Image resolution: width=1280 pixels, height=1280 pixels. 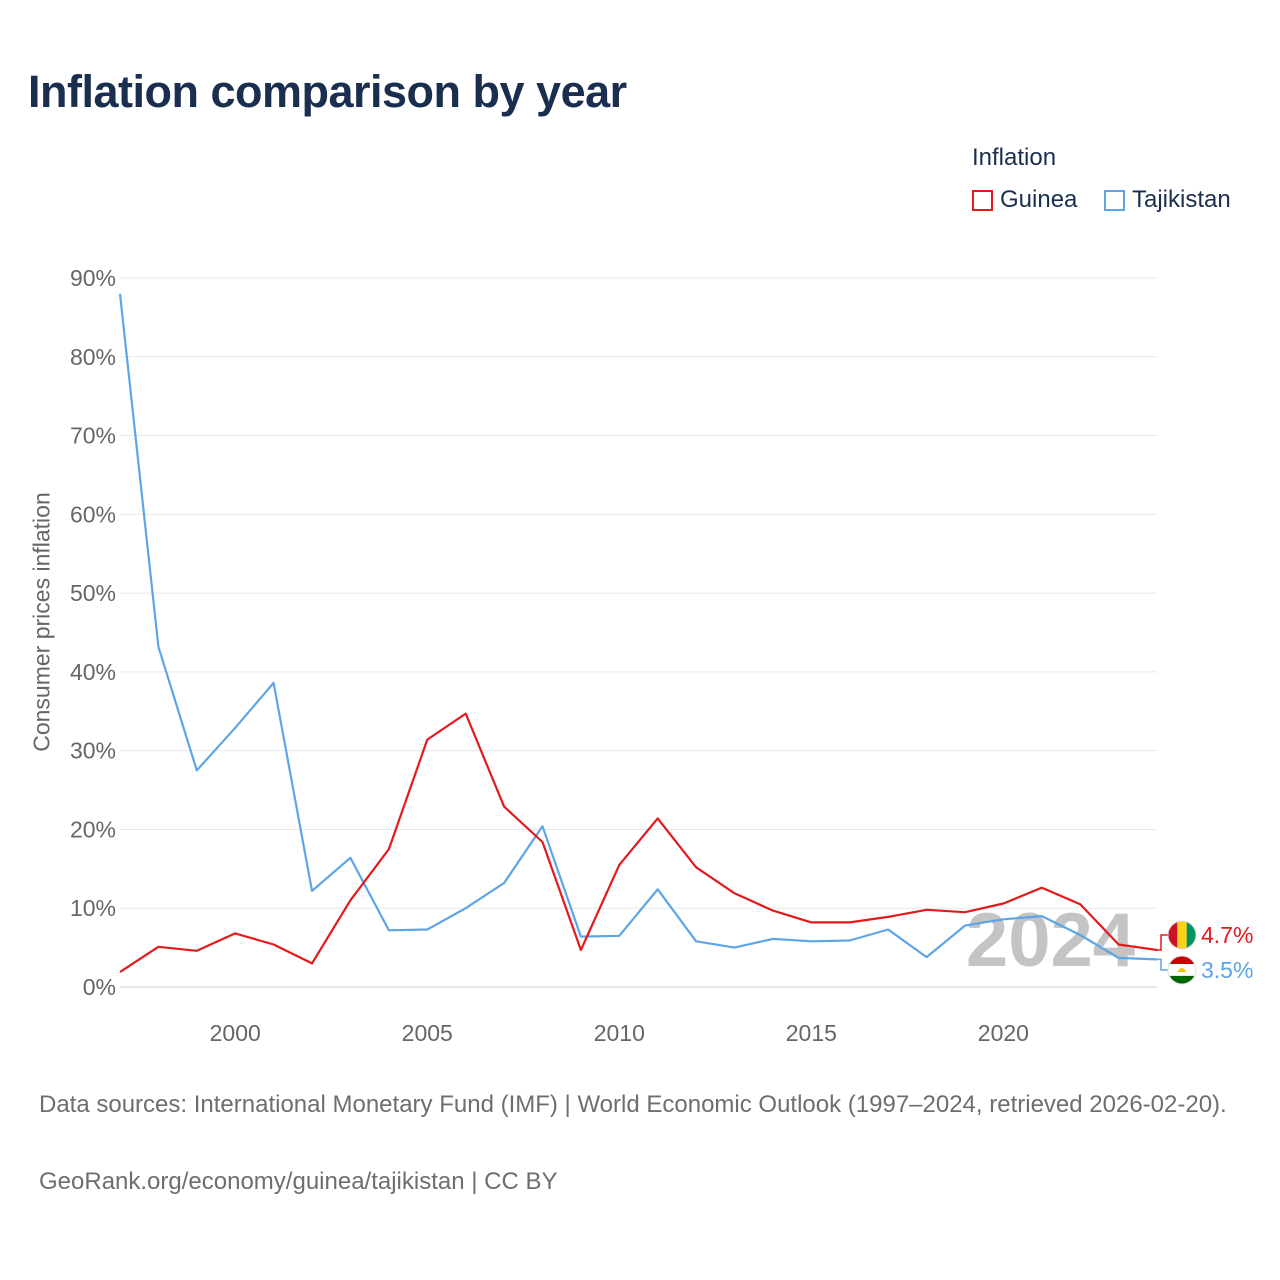 I want to click on y-tick-label: 50%, so click(x=93, y=593).